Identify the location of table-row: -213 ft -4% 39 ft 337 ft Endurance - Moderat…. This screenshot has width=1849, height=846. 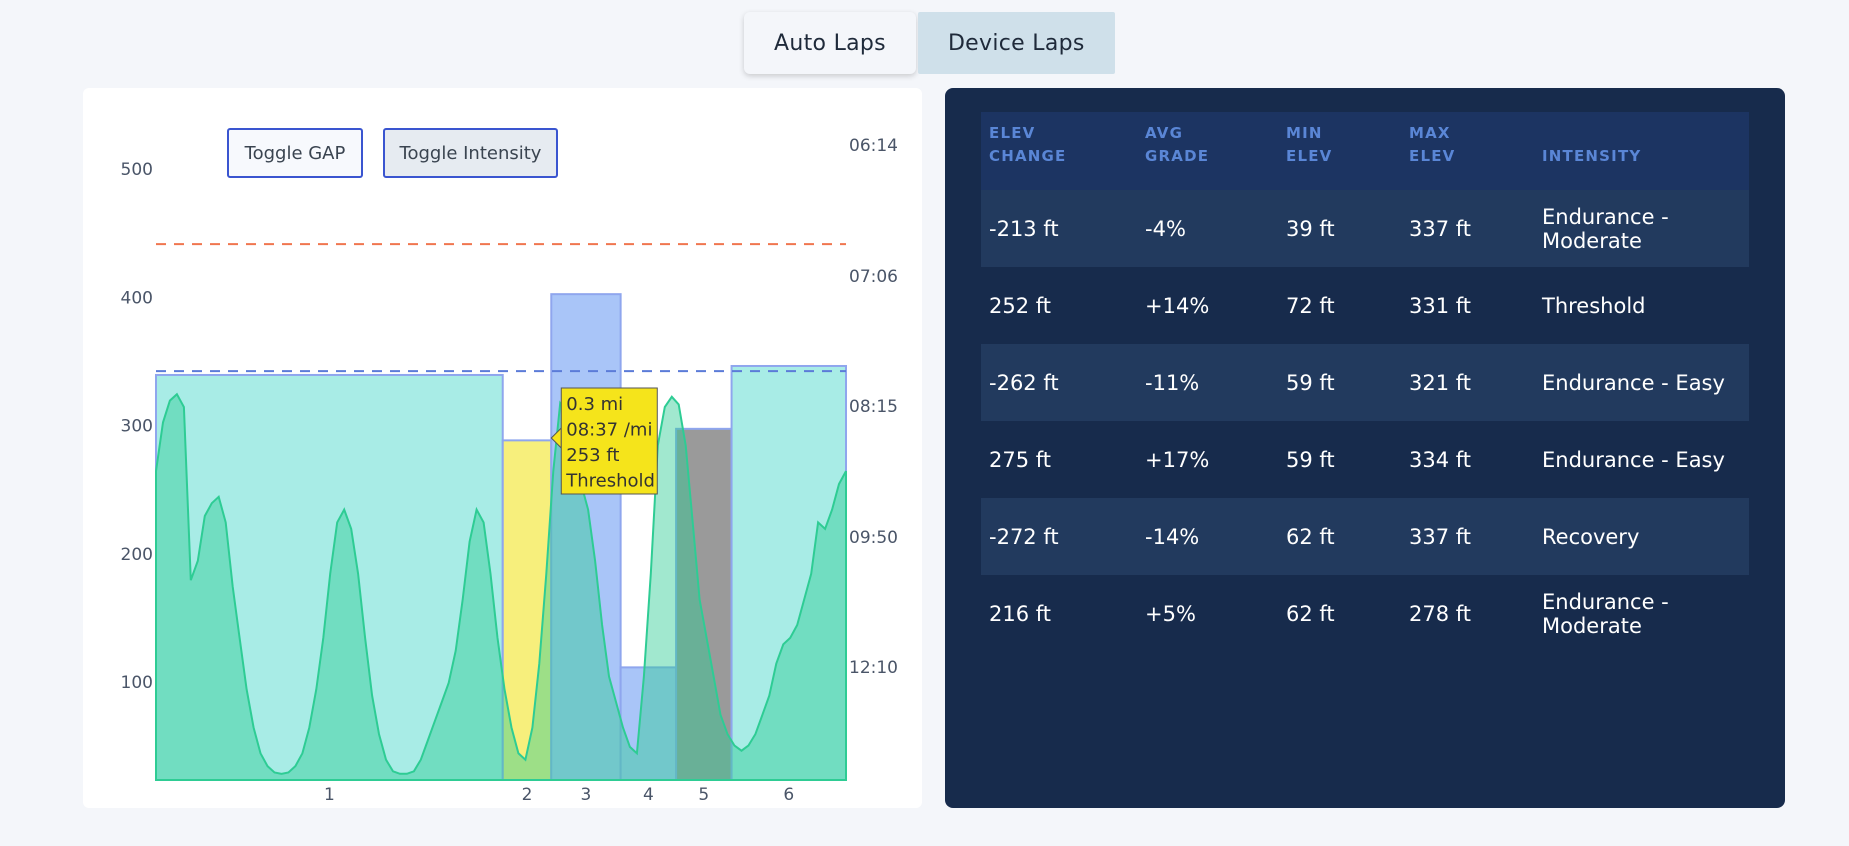
(1365, 228).